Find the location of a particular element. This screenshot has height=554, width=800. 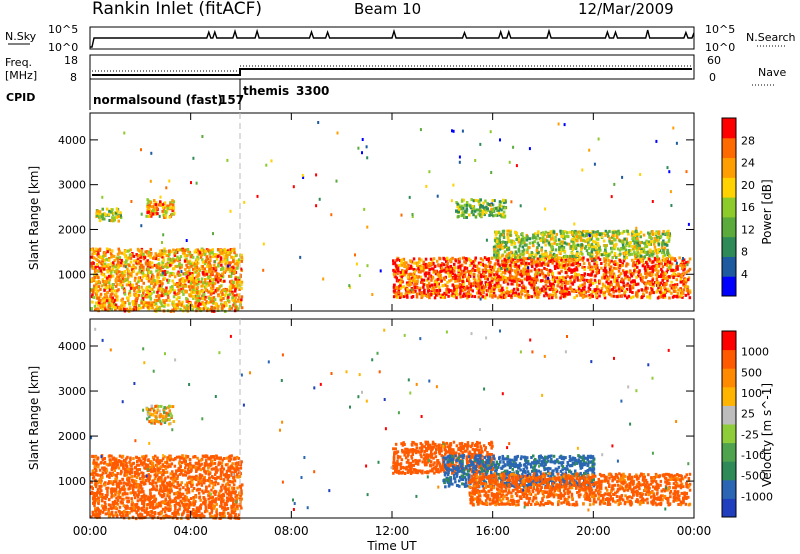

colorbar-tick-label: 16 is located at coordinates (748, 207).